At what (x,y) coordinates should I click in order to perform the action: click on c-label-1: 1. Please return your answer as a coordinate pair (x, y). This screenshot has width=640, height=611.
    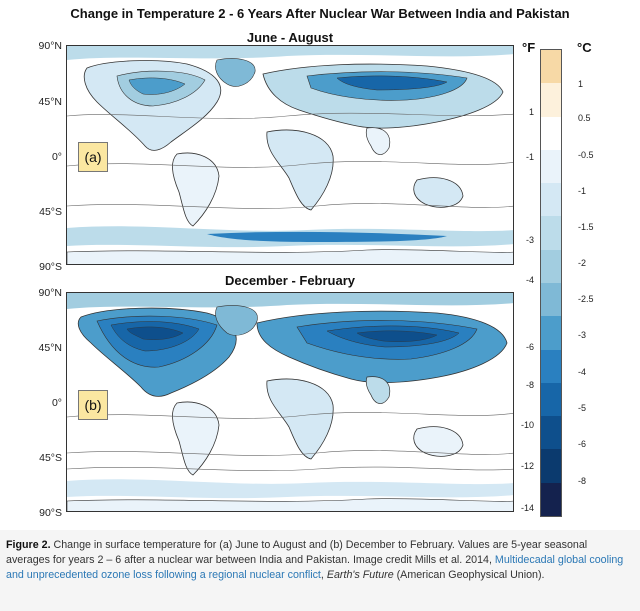
    Looking at the image, I should click on (581, 84).